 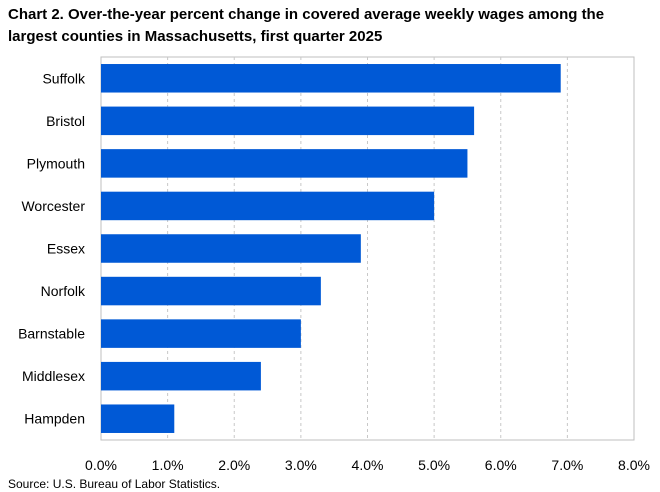 I want to click on category-label: Norfolk, so click(x=63, y=291).